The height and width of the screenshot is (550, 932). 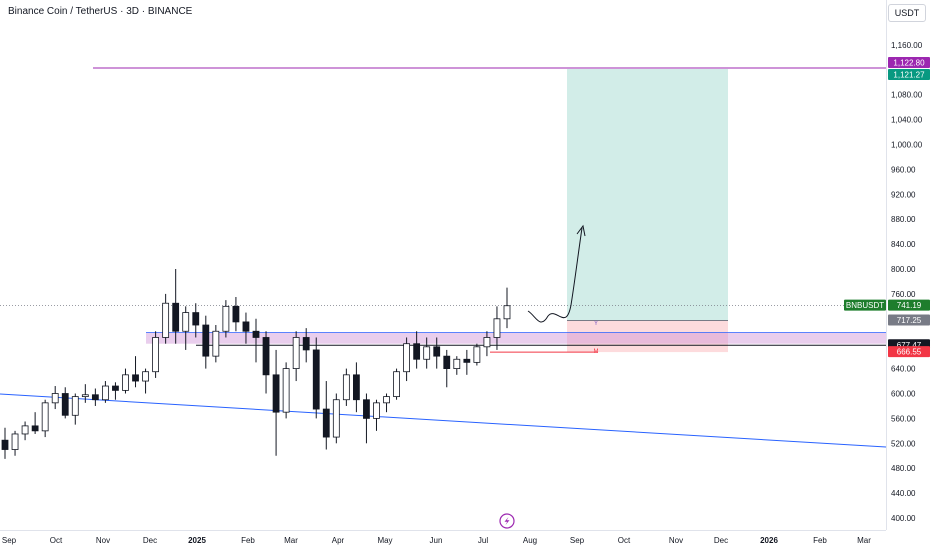 What do you see at coordinates (443, 420) in the screenshot?
I see `trendline` at bounding box center [443, 420].